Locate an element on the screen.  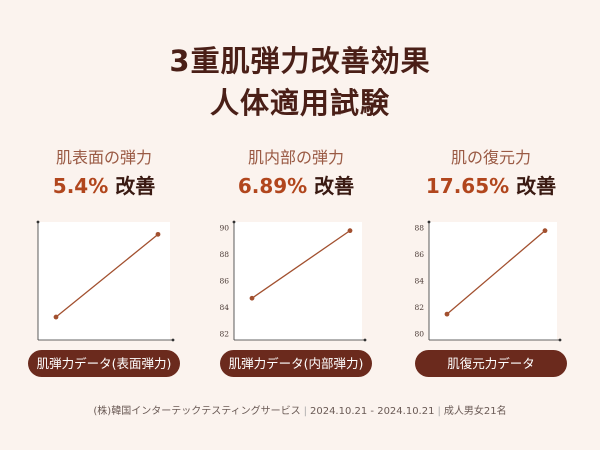
chart-surface is located at coordinates (105, 281).